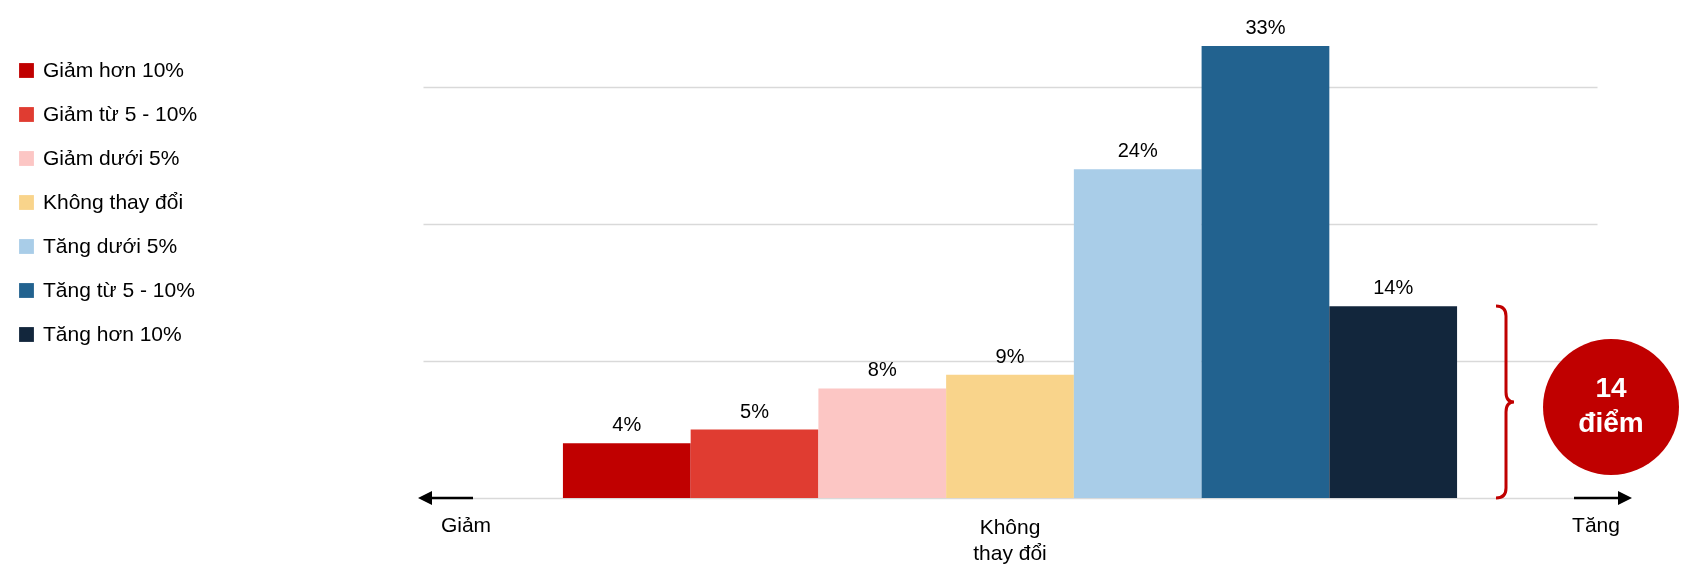  I want to click on legend-label: Không thay đổi, so click(113, 201).